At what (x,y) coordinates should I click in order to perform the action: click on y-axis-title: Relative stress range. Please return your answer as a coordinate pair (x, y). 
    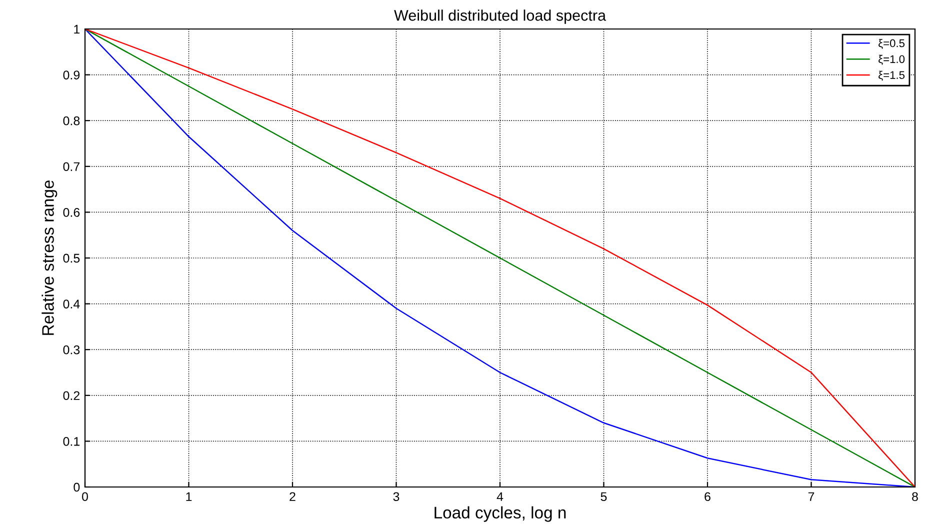
    Looking at the image, I should click on (50, 257).